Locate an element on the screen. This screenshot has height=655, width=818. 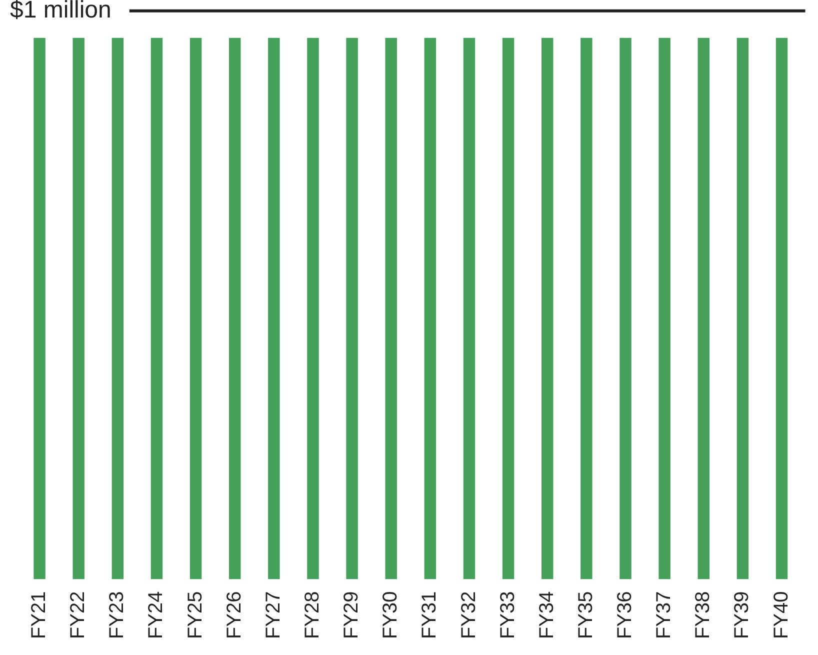
x-tick-label: FY27 is located at coordinates (273, 615).